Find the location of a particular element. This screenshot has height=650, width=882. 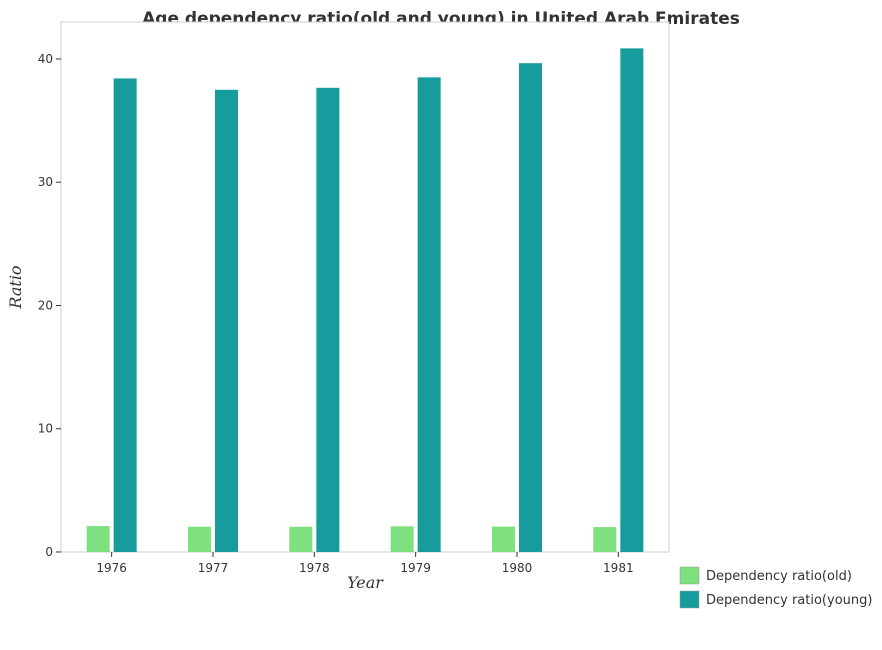

legend-label-young: Dependency ratio(young) is located at coordinates (789, 600).